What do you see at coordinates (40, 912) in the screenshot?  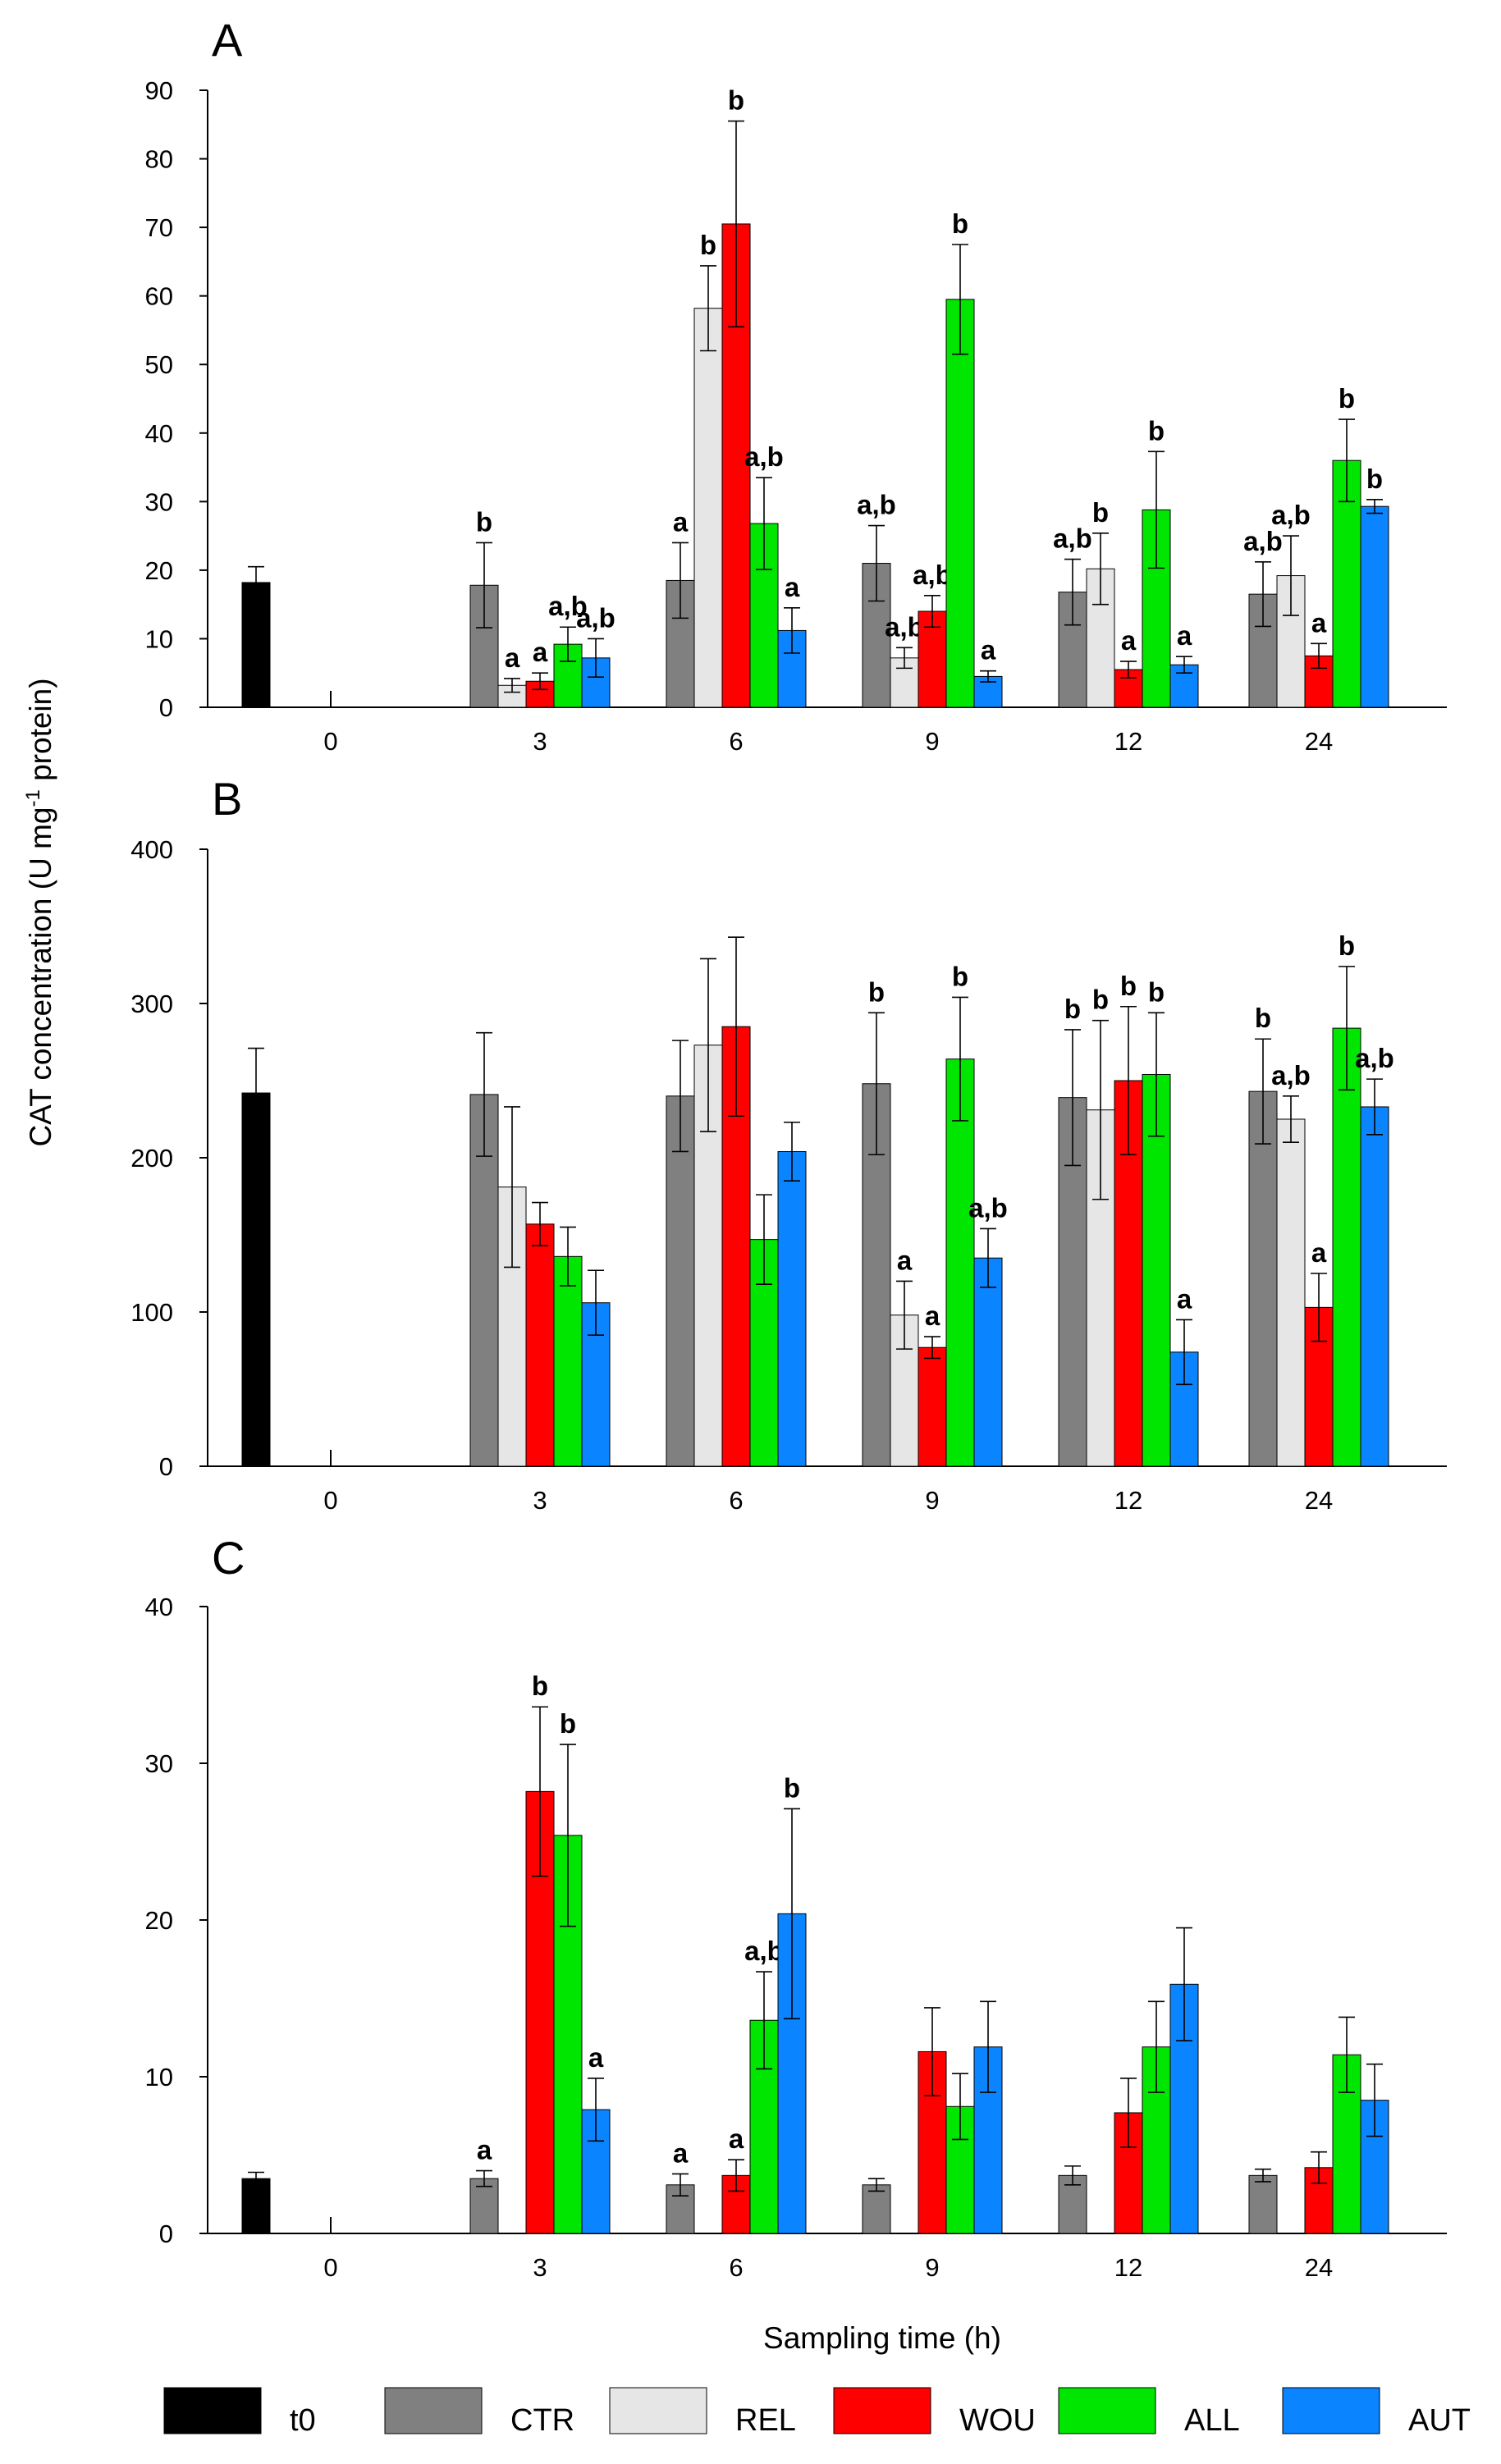 I see `y-axis-title: CAT concentration (U mg-1 protein)` at bounding box center [40, 912].